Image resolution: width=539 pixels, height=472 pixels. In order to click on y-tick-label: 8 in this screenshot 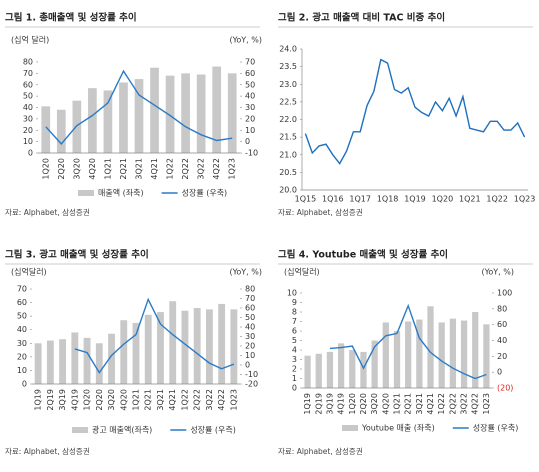, I will do `click(294, 312)`.